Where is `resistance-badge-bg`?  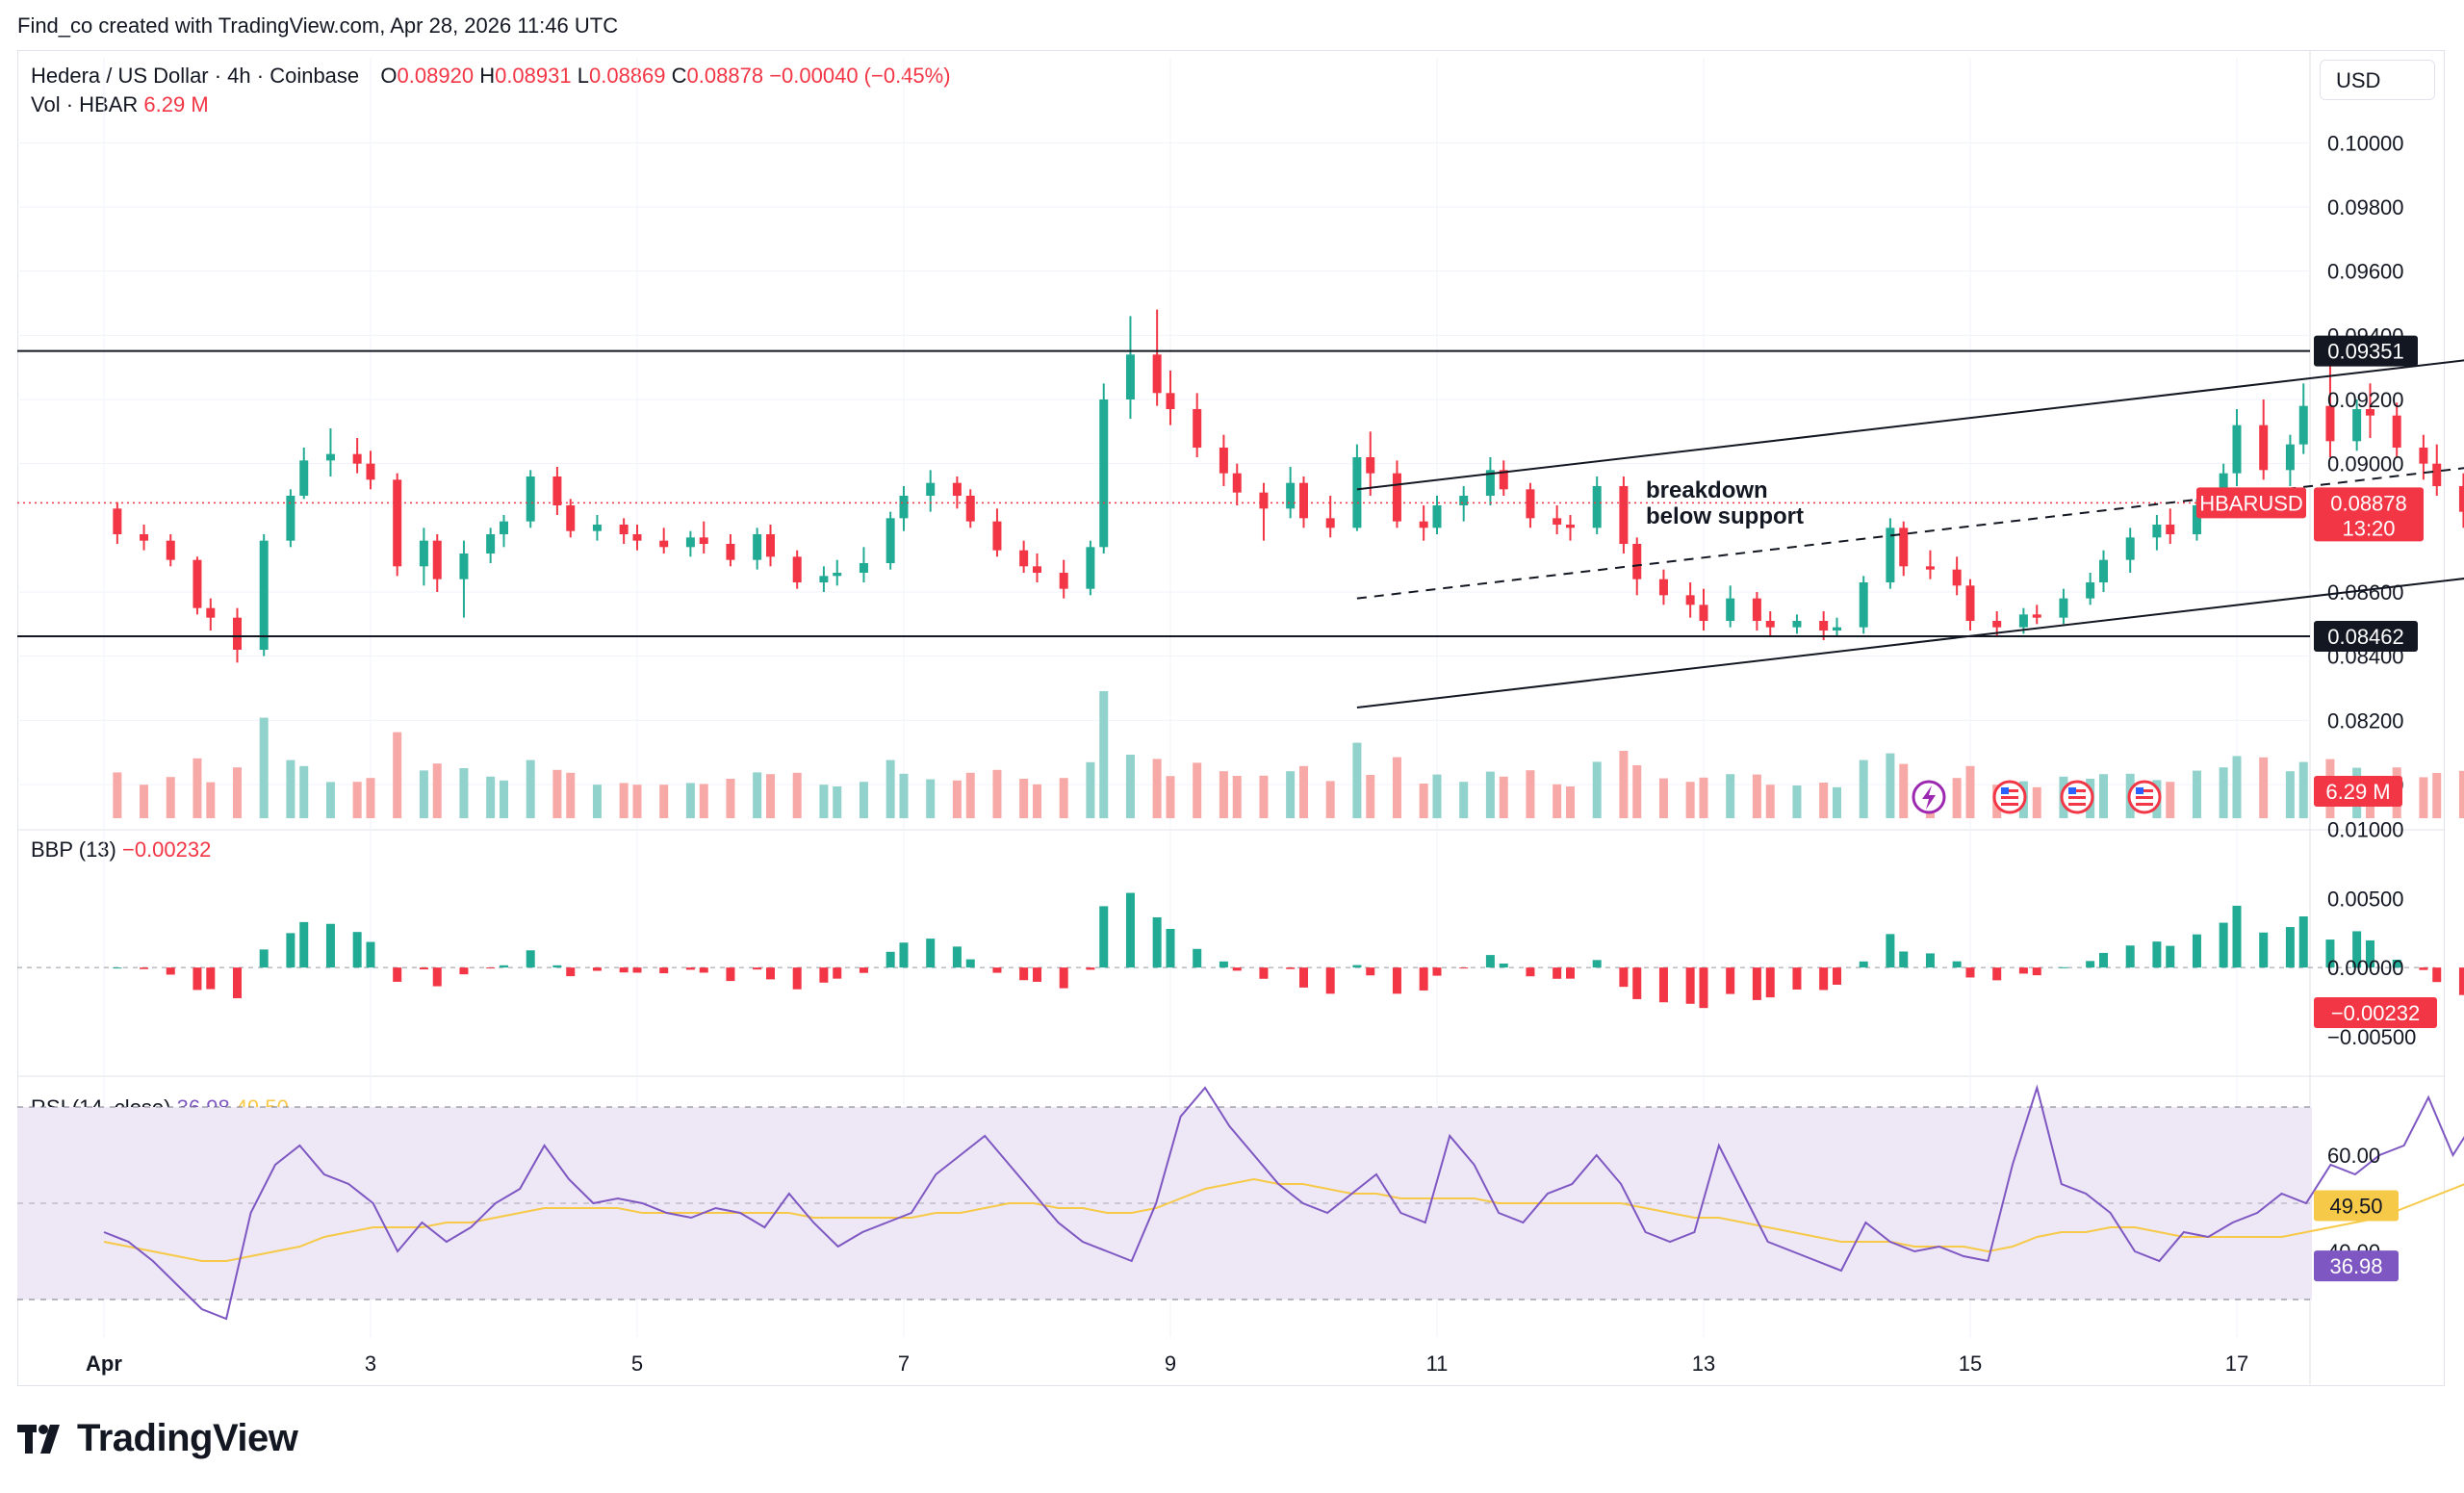 resistance-badge-bg is located at coordinates (2366, 351).